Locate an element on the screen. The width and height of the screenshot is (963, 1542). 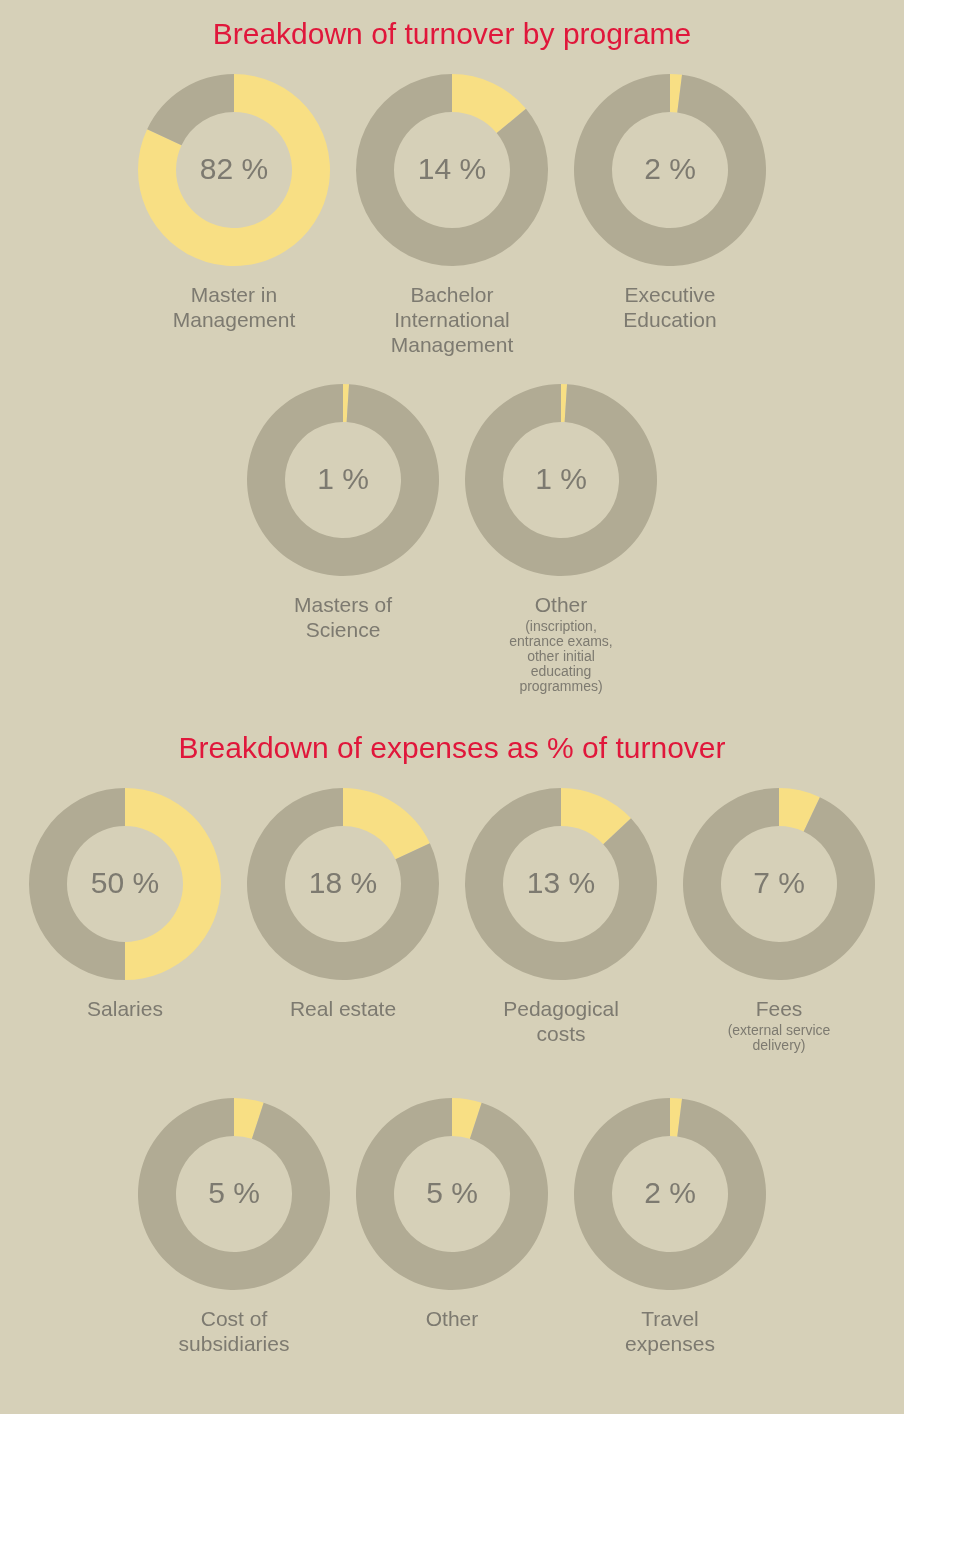
data-label: 18 % is located at coordinates (343, 882).